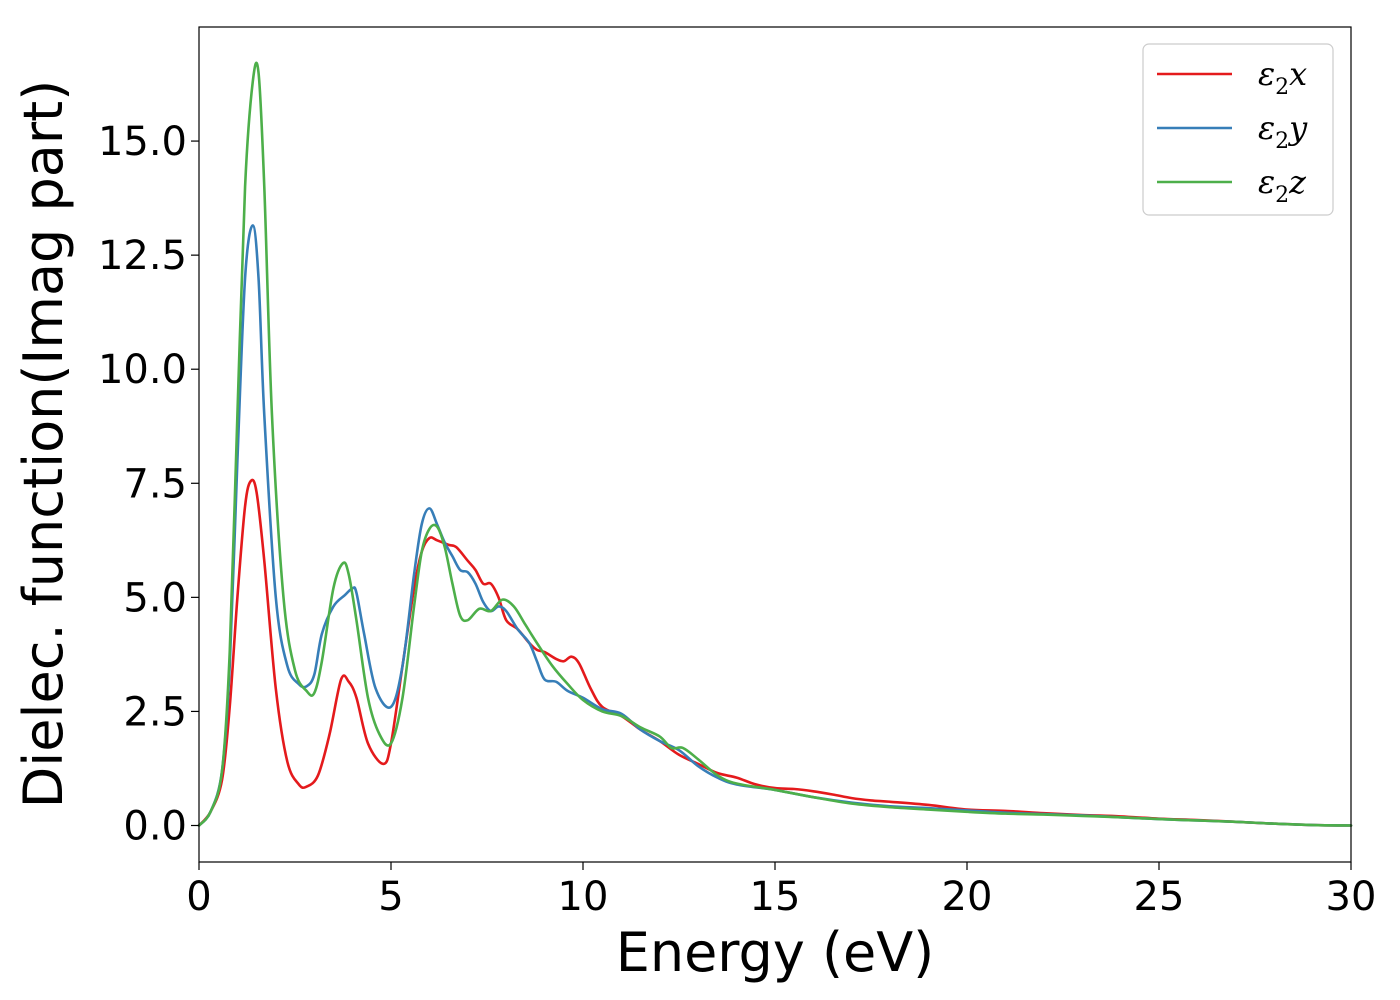  I want to click on legend: ε2x ε2y ε2z, so click(1238, 129).